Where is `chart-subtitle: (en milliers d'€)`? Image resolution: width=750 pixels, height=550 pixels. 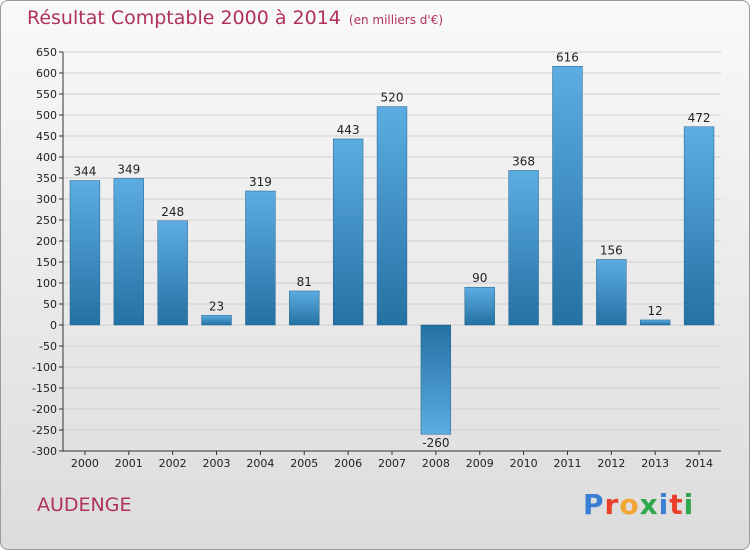
chart-subtitle: (en milliers d'€) is located at coordinates (396, 20).